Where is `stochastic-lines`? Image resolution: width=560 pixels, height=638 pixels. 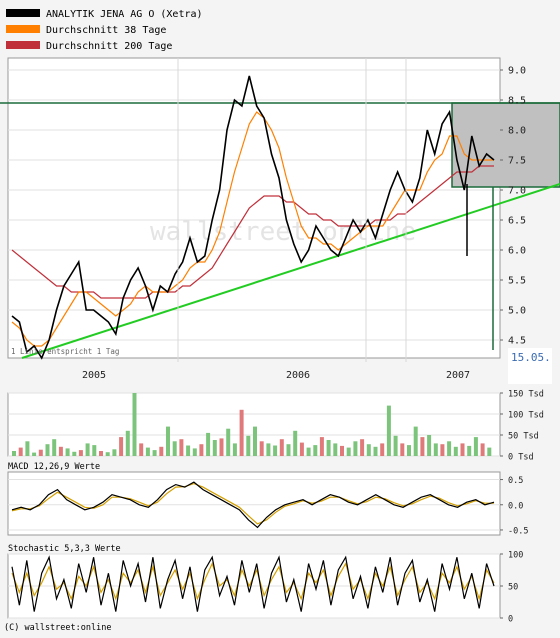 stochastic-lines is located at coordinates (253, 583).